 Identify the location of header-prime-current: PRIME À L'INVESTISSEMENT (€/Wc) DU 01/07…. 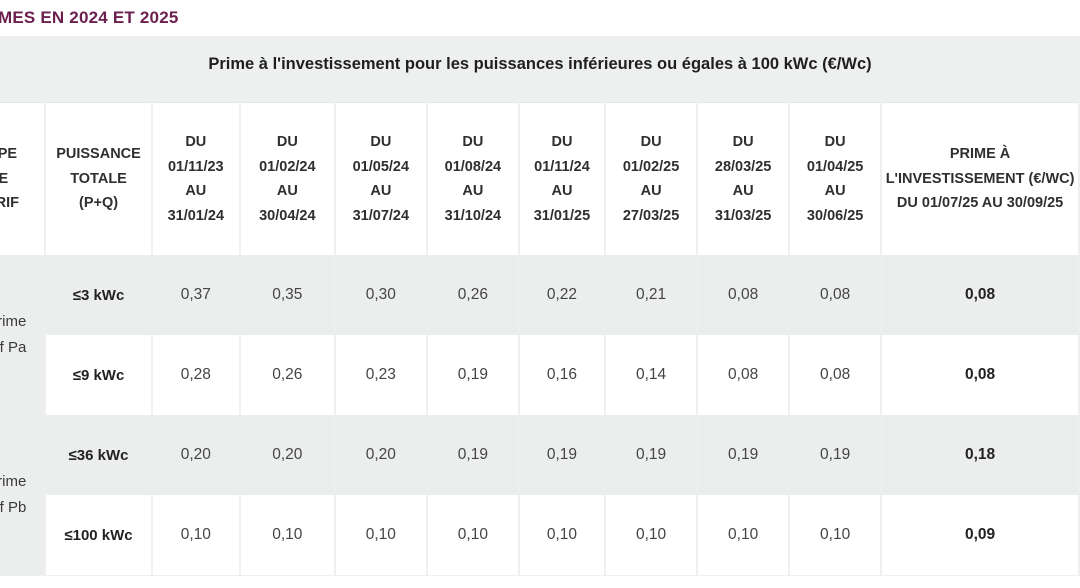
(980, 178).